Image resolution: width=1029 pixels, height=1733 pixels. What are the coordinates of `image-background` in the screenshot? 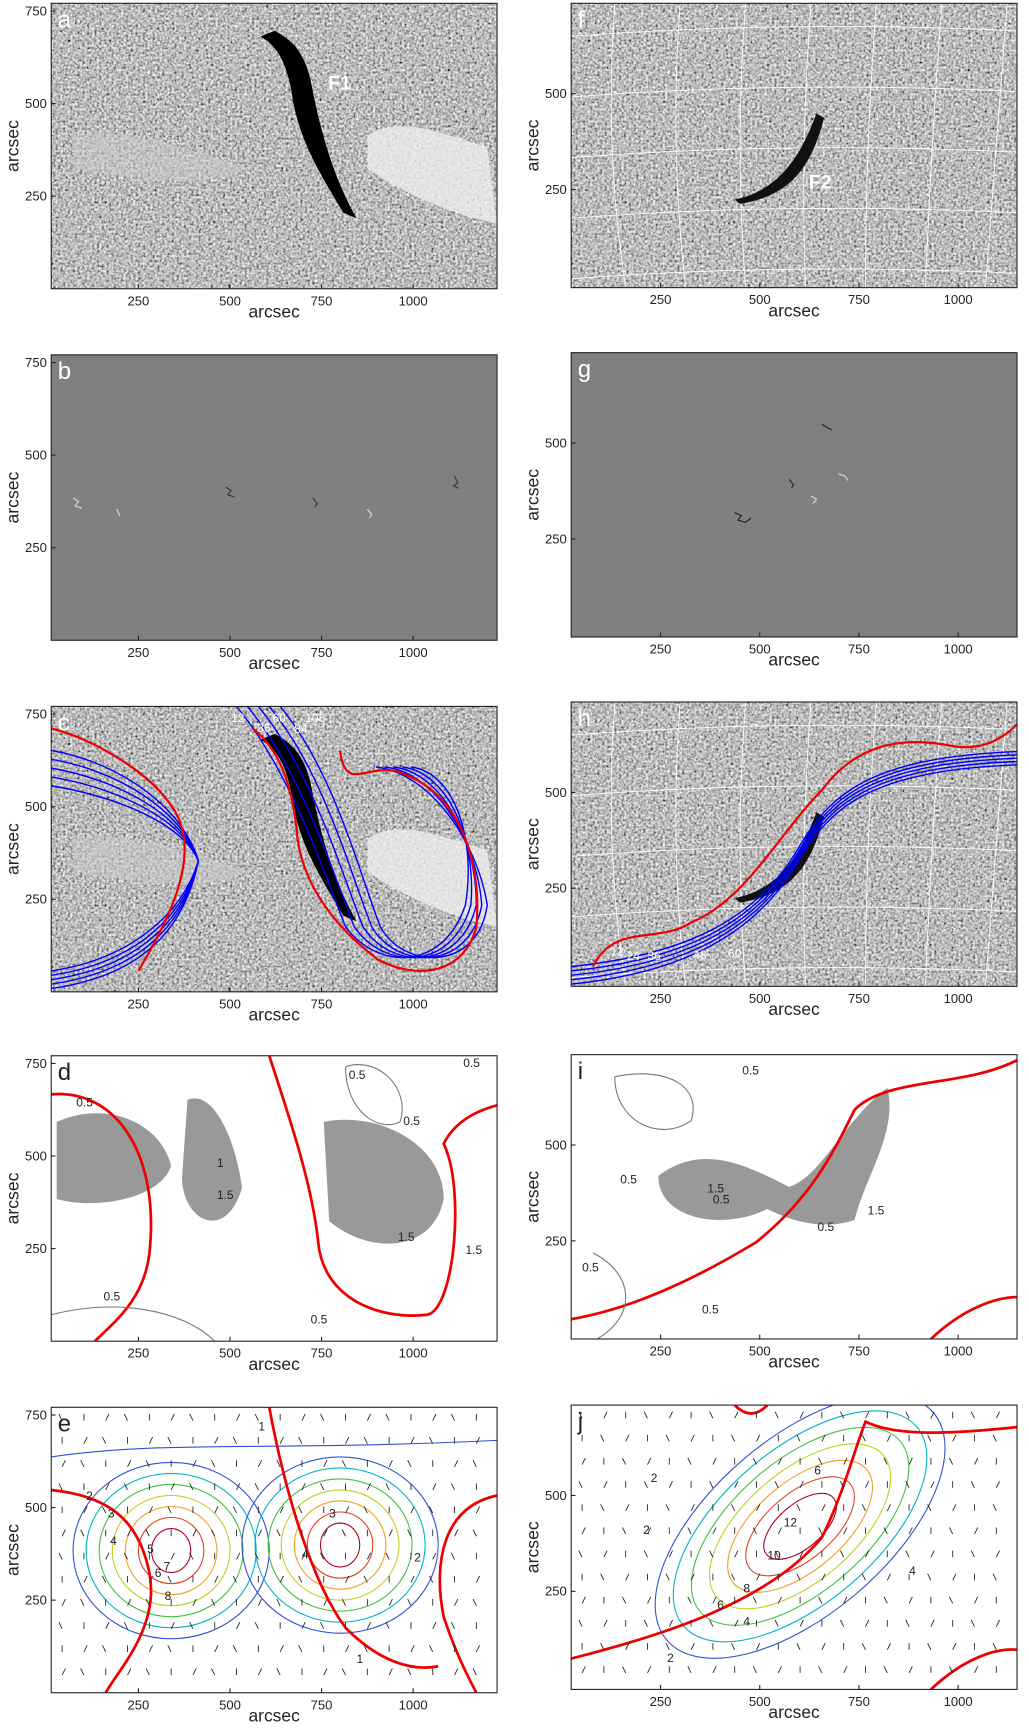 It's located at (794, 494).